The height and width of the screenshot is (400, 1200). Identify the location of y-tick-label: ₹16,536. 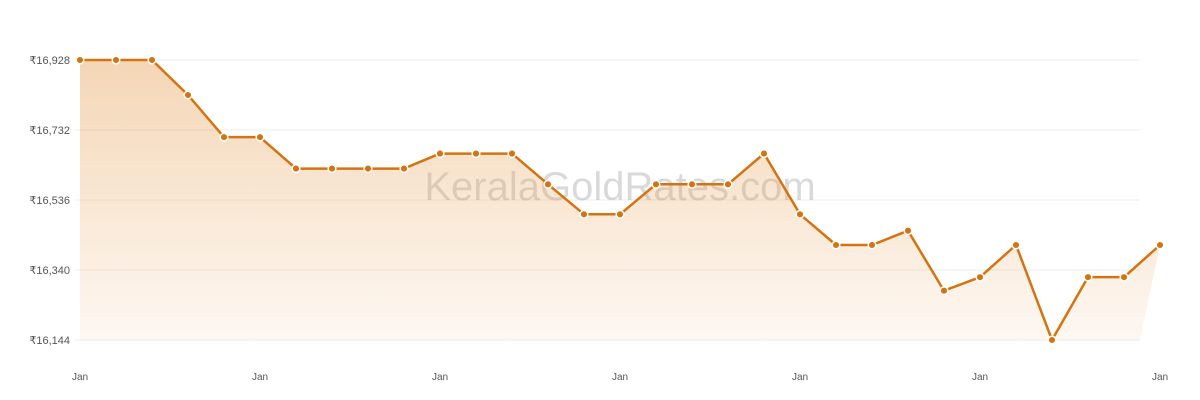
(49, 201).